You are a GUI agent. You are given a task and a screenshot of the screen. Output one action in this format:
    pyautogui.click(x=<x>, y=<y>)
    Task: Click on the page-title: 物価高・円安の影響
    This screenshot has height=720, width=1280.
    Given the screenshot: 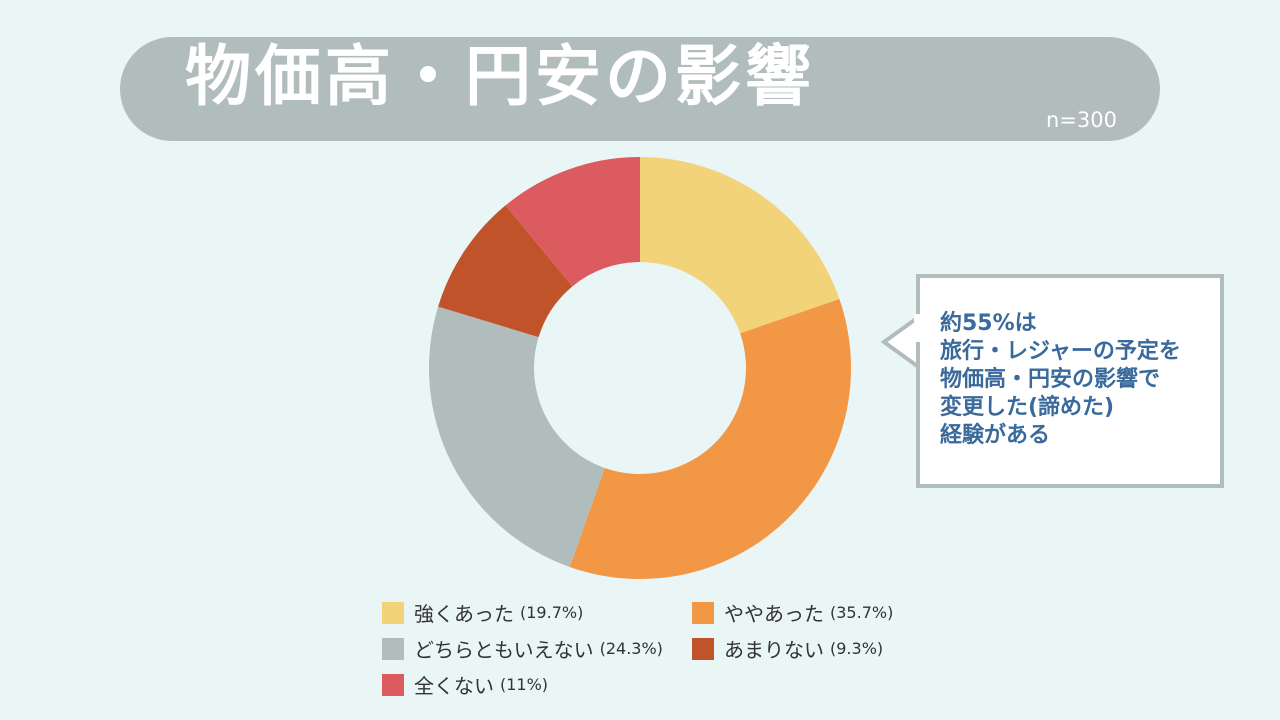 What is the action you would take?
    pyautogui.click(x=500, y=76)
    